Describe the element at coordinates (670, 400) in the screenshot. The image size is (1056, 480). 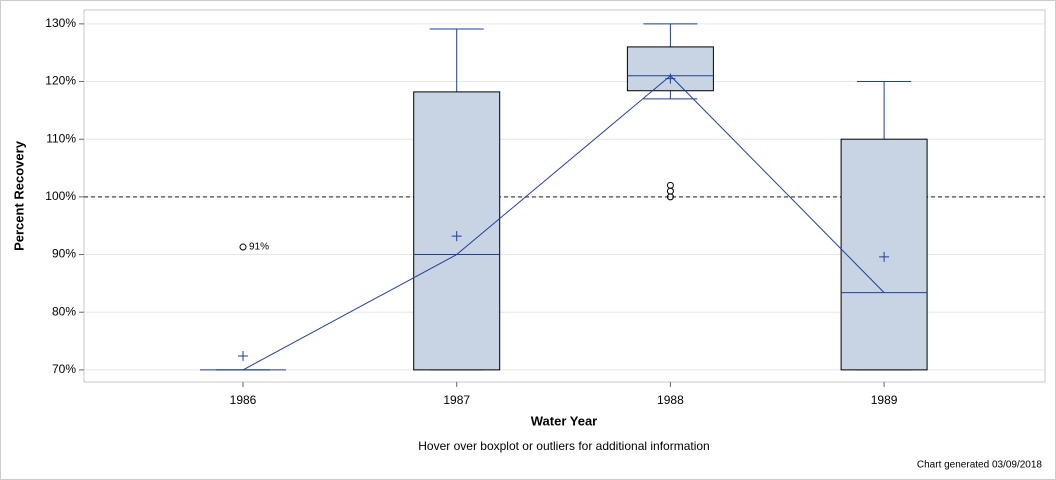
I see `x-tick-label: 1988` at that location.